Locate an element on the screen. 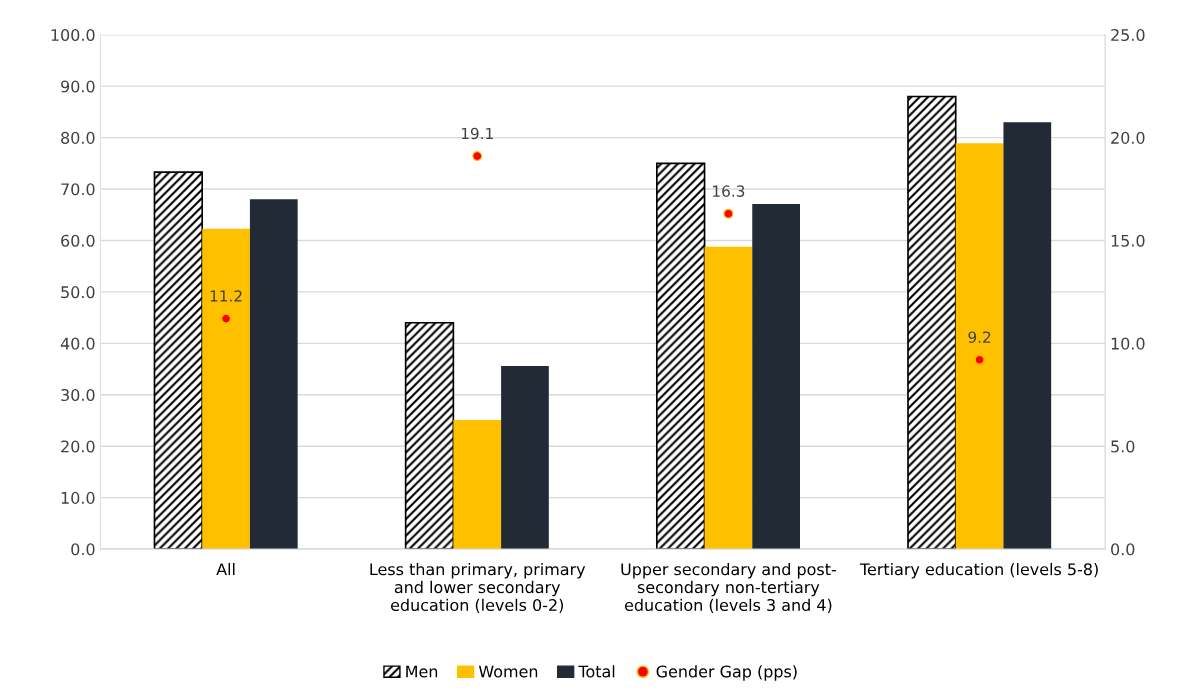  y-tick-label: 10.0 is located at coordinates (78, 497).